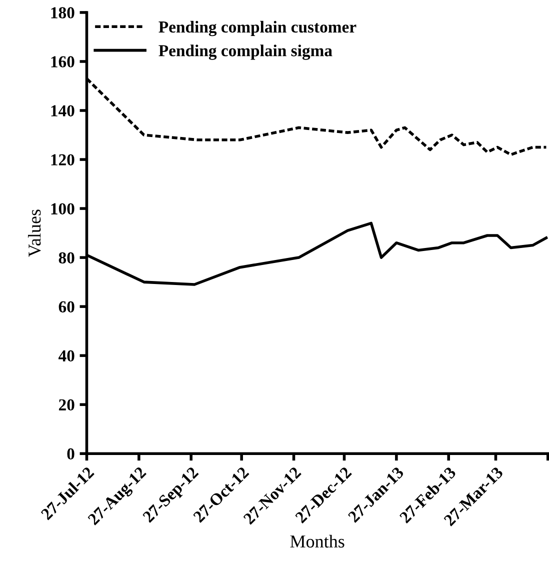  Describe the element at coordinates (66, 258) in the screenshot. I see `y-tick-label: 80` at that location.